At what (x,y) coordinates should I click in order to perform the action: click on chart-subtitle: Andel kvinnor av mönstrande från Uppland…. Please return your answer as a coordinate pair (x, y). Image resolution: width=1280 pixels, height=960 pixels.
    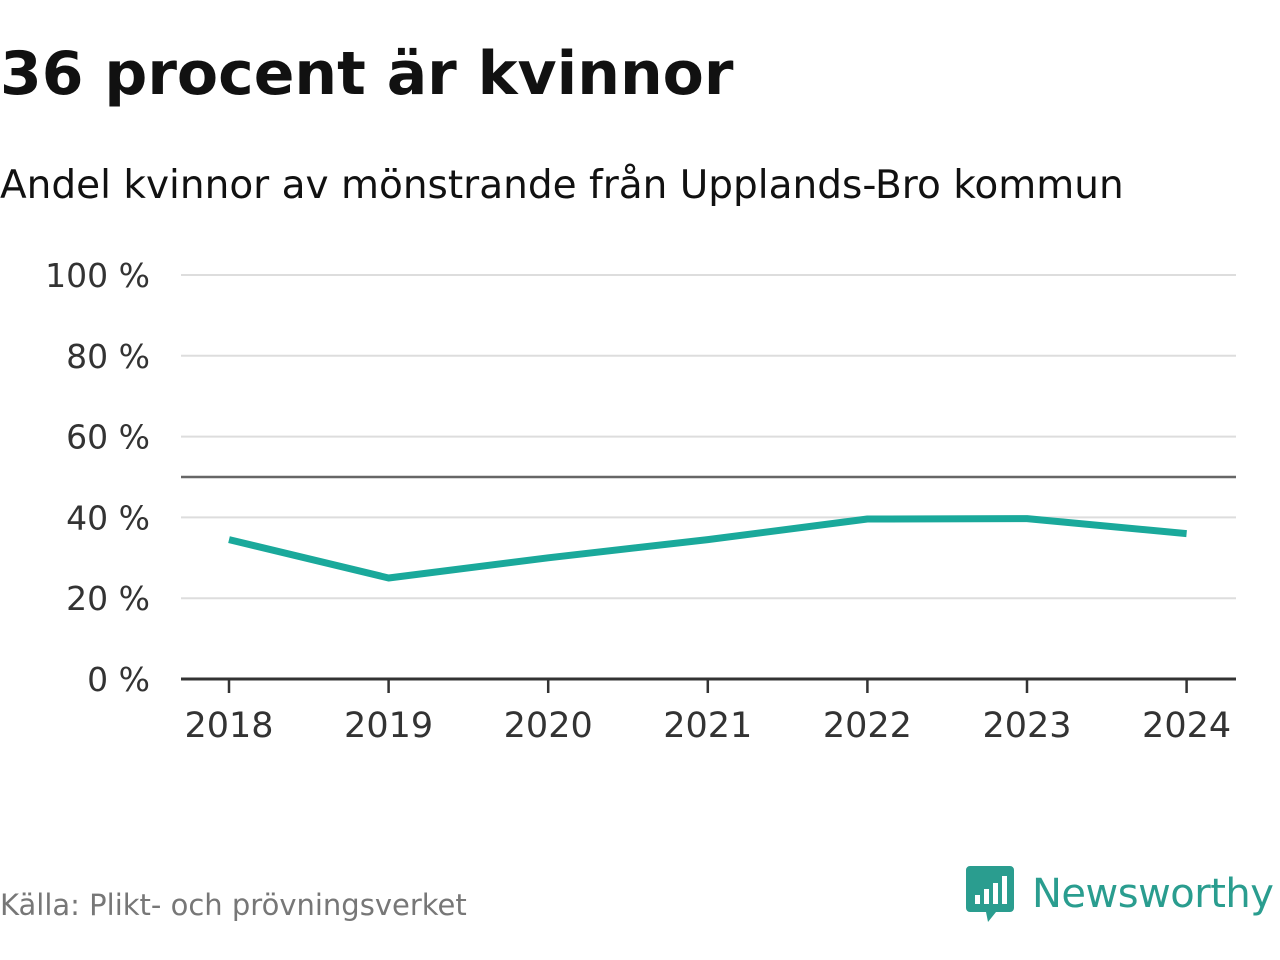
    Looking at the image, I should click on (562, 185).